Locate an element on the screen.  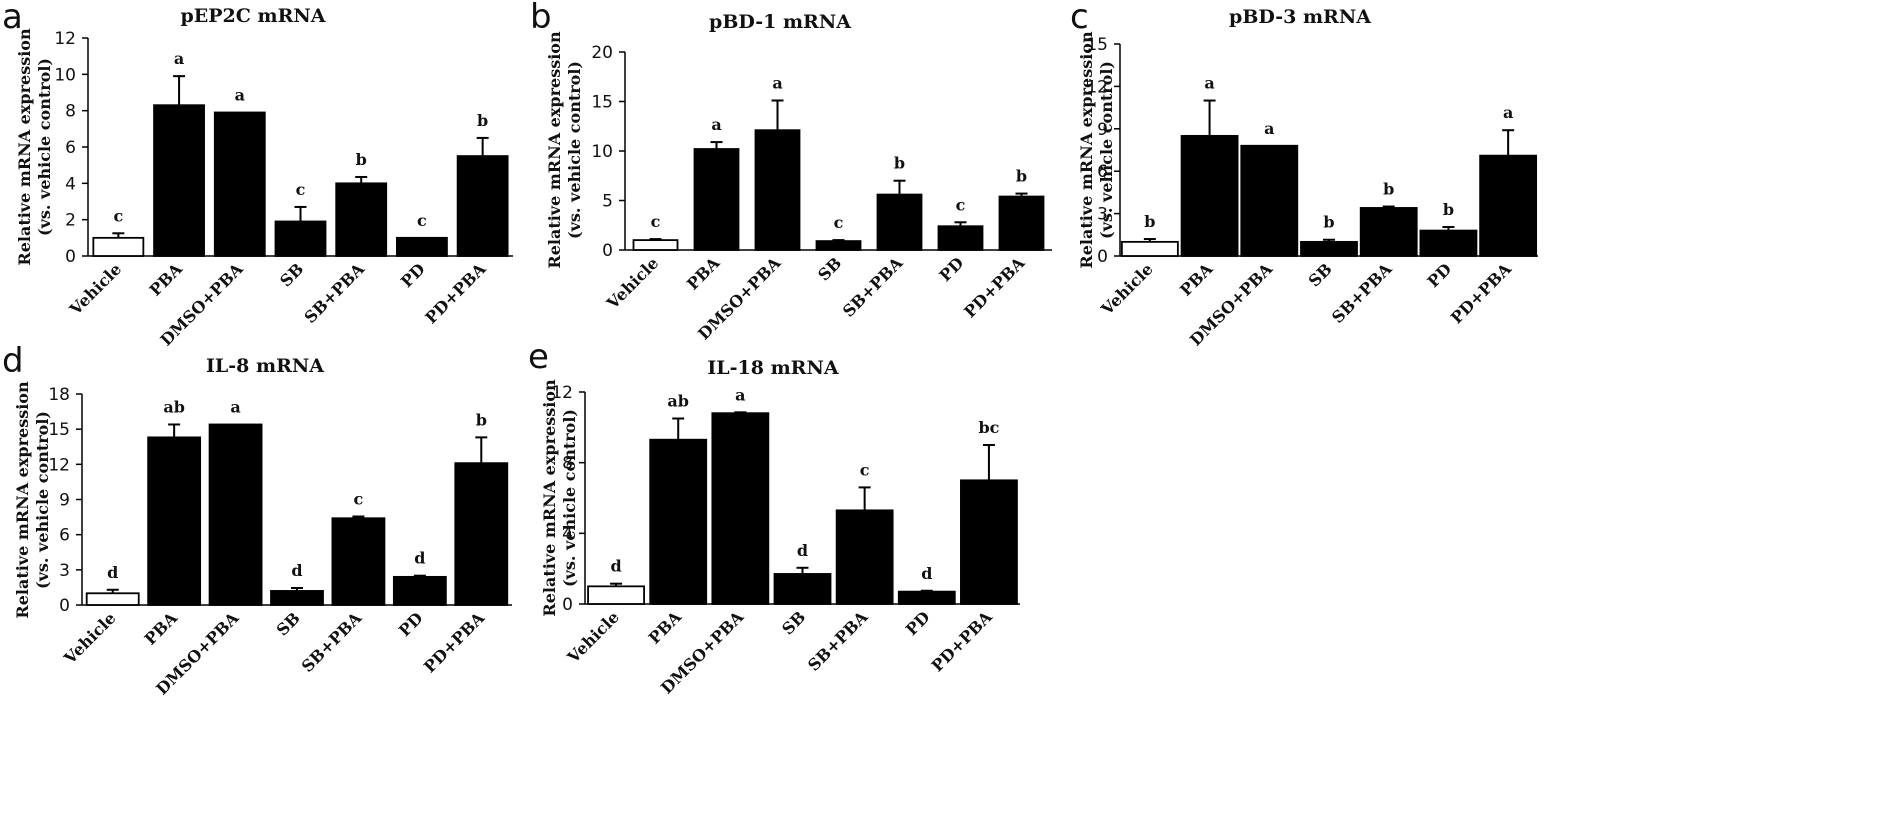
panel-letter: e is located at coordinates (538, 357).